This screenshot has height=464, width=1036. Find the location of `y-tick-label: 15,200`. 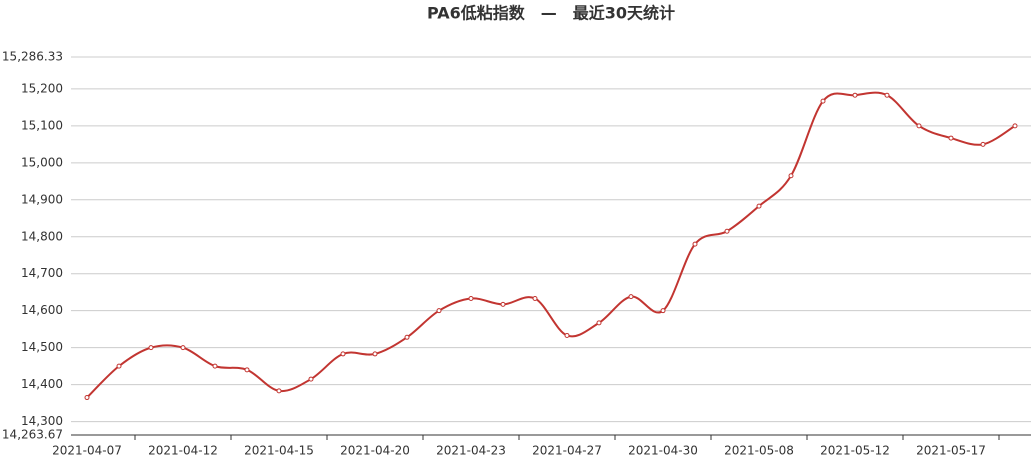

y-tick-label: 15,200 is located at coordinates (42, 88).